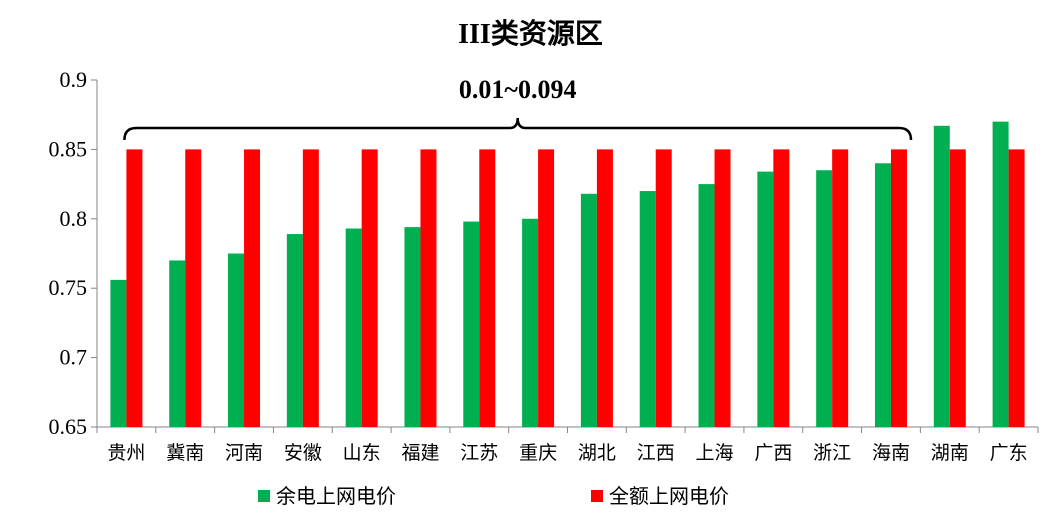  Describe the element at coordinates (530, 34) in the screenshot. I see `chart-title: III类资源区` at that location.